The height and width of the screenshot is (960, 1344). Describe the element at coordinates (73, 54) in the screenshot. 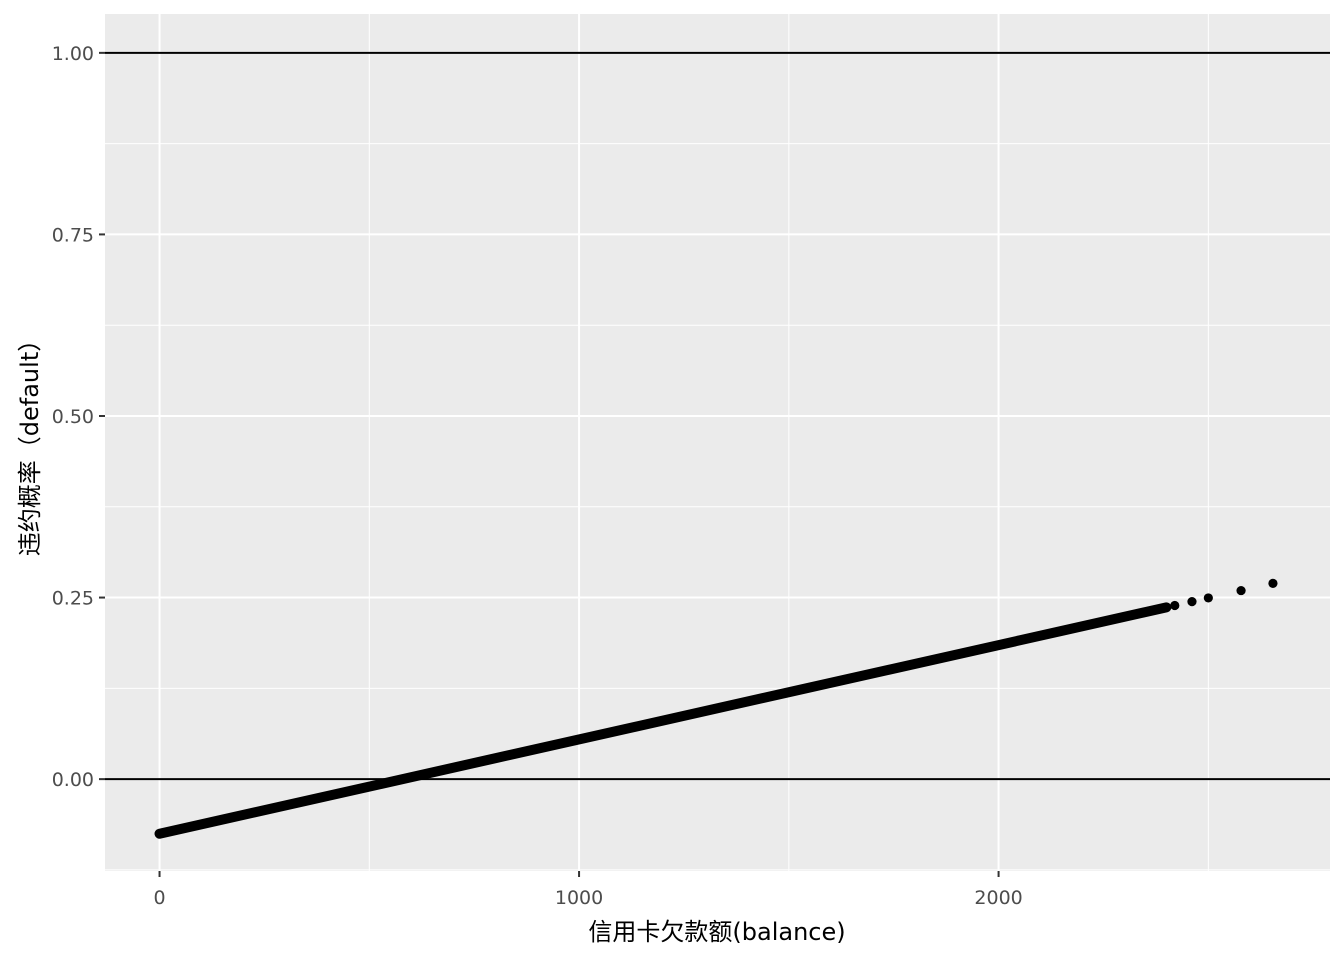

I see `y-tick-label: 1.00` at that location.